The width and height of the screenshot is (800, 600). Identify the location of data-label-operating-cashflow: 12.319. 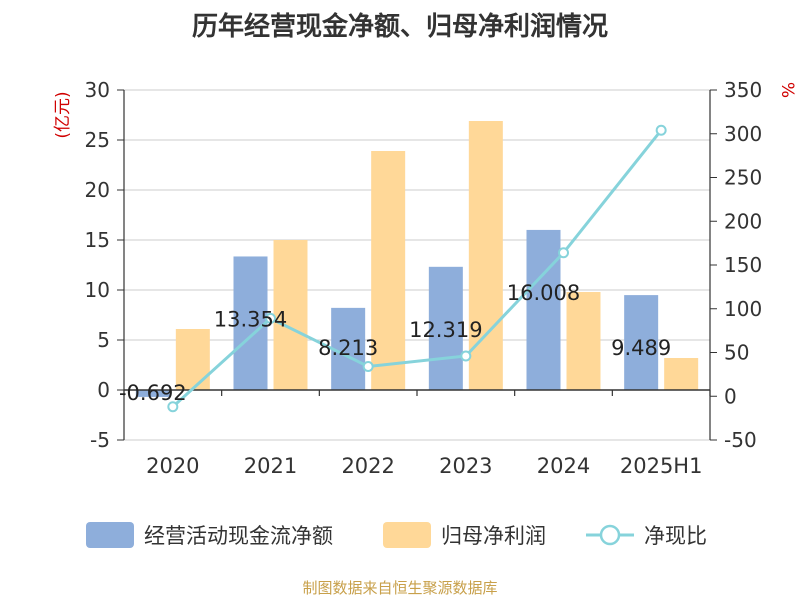
(445, 330).